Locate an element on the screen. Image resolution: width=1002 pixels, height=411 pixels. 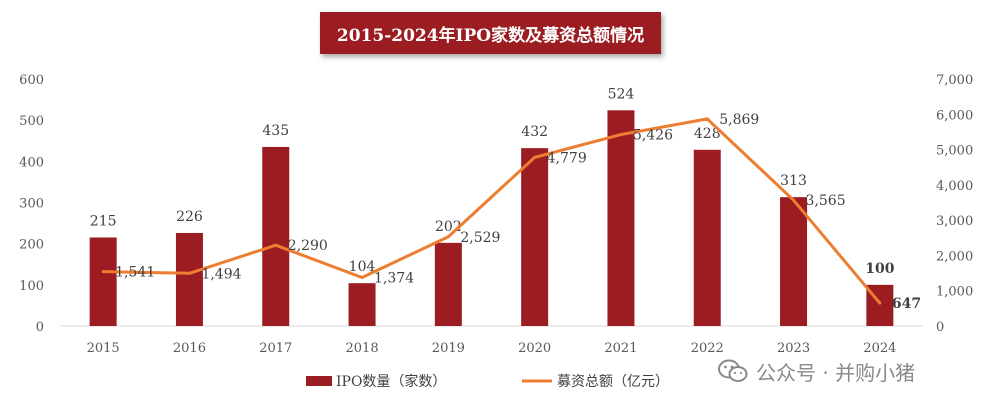
y-left-tick-label: 200 is located at coordinates (31, 245).